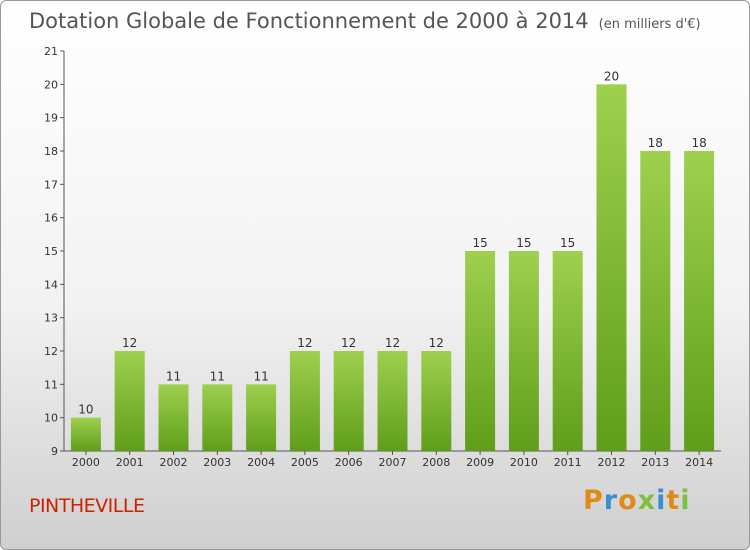 The image size is (750, 550). Describe the element at coordinates (130, 462) in the screenshot. I see `x-tick-label-2001: 2001` at that location.